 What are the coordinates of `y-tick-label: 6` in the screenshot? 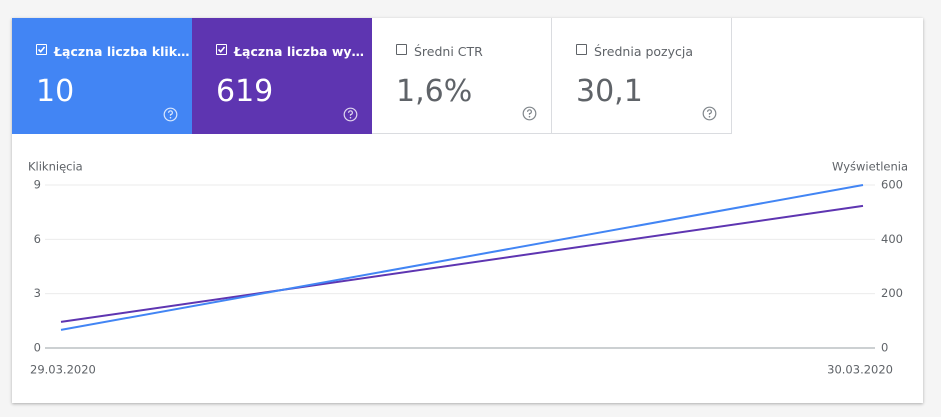 It's located at (37, 239).